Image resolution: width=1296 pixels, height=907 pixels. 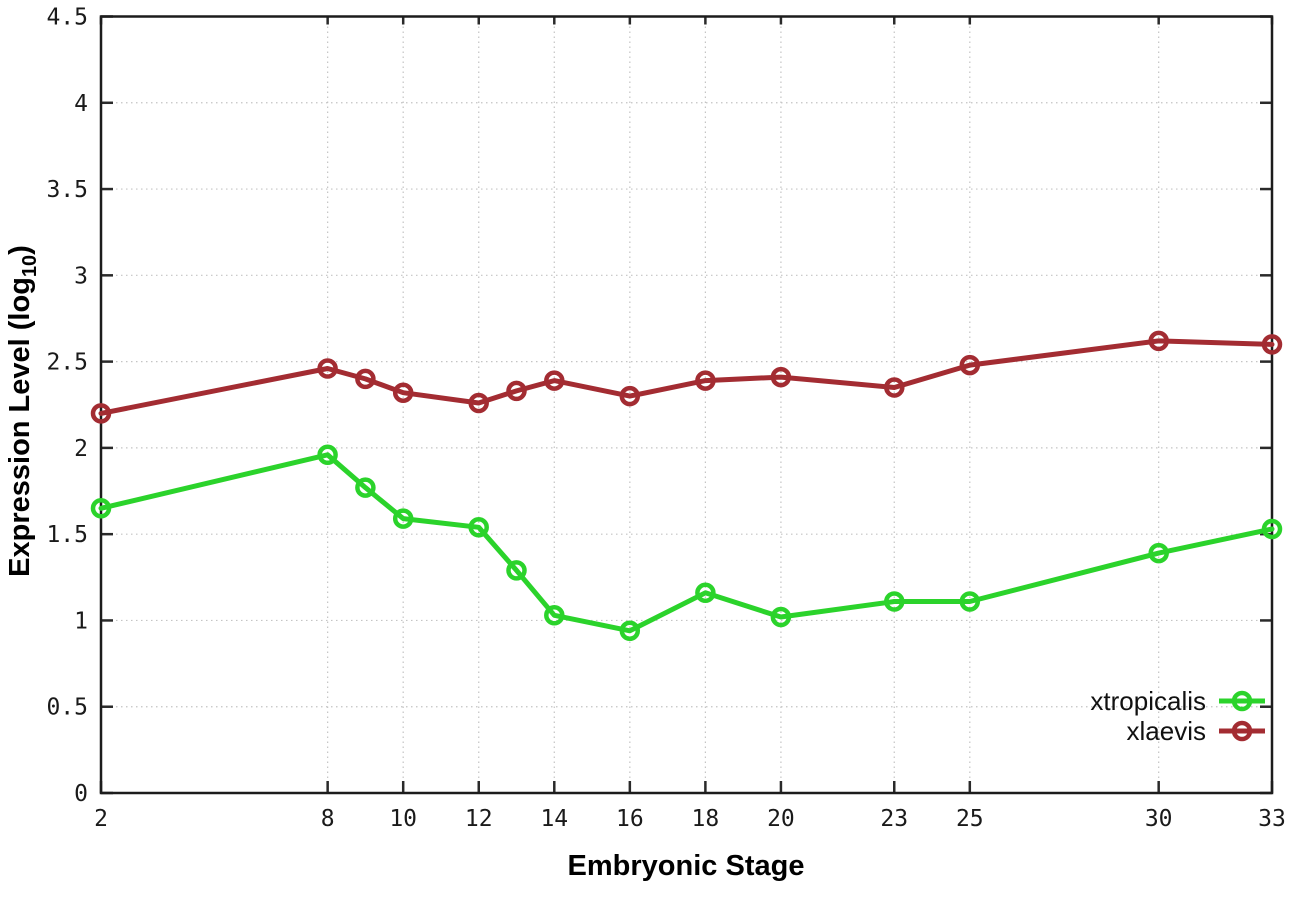 I want to click on svg-text: 4, so click(x=81, y=104).